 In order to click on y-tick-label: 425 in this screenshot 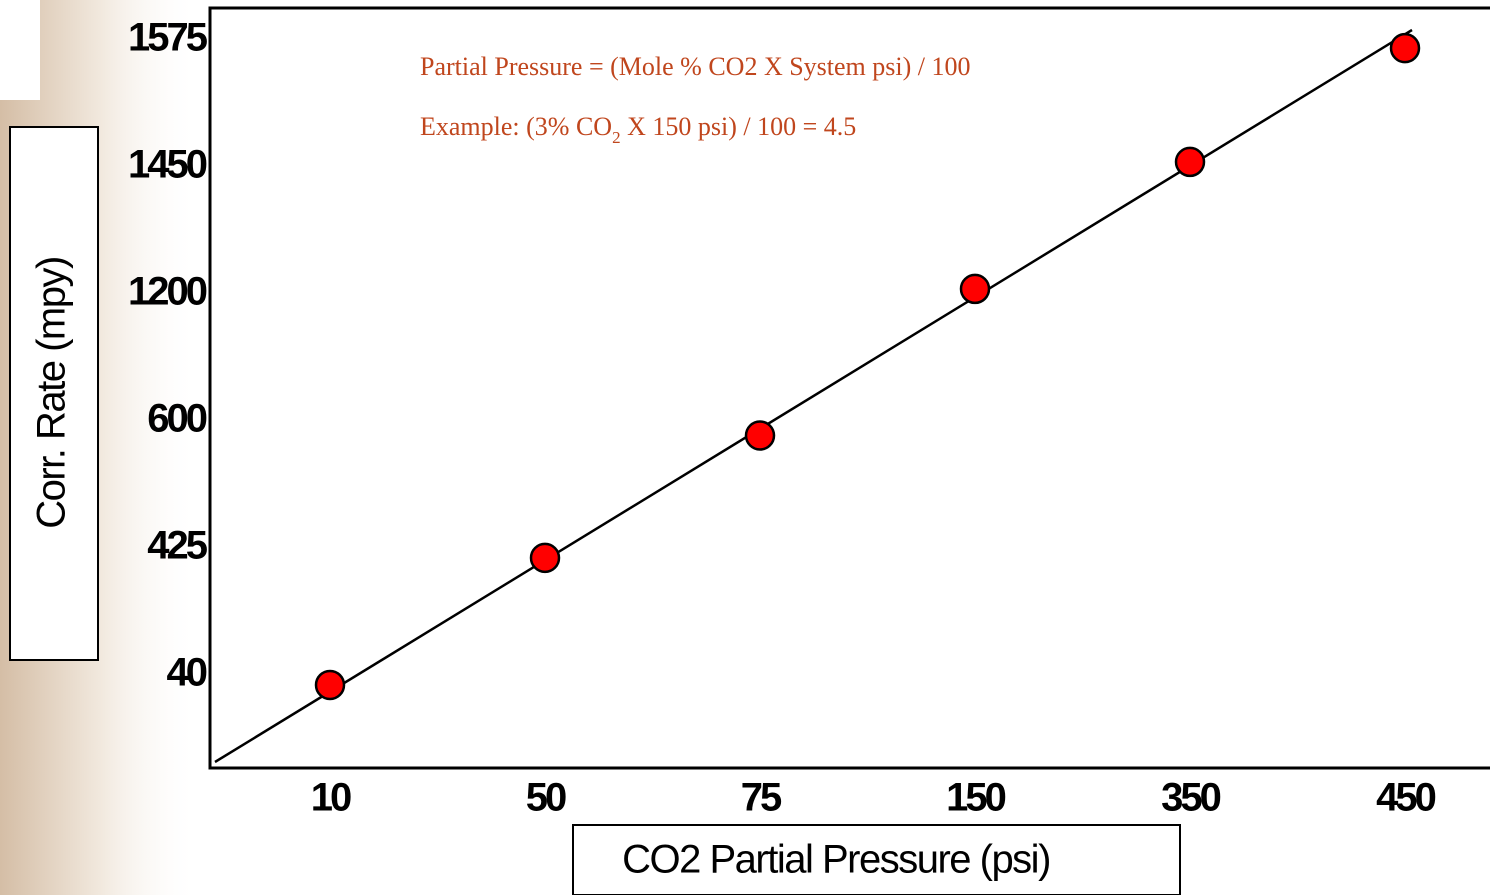, I will do `click(177, 546)`.